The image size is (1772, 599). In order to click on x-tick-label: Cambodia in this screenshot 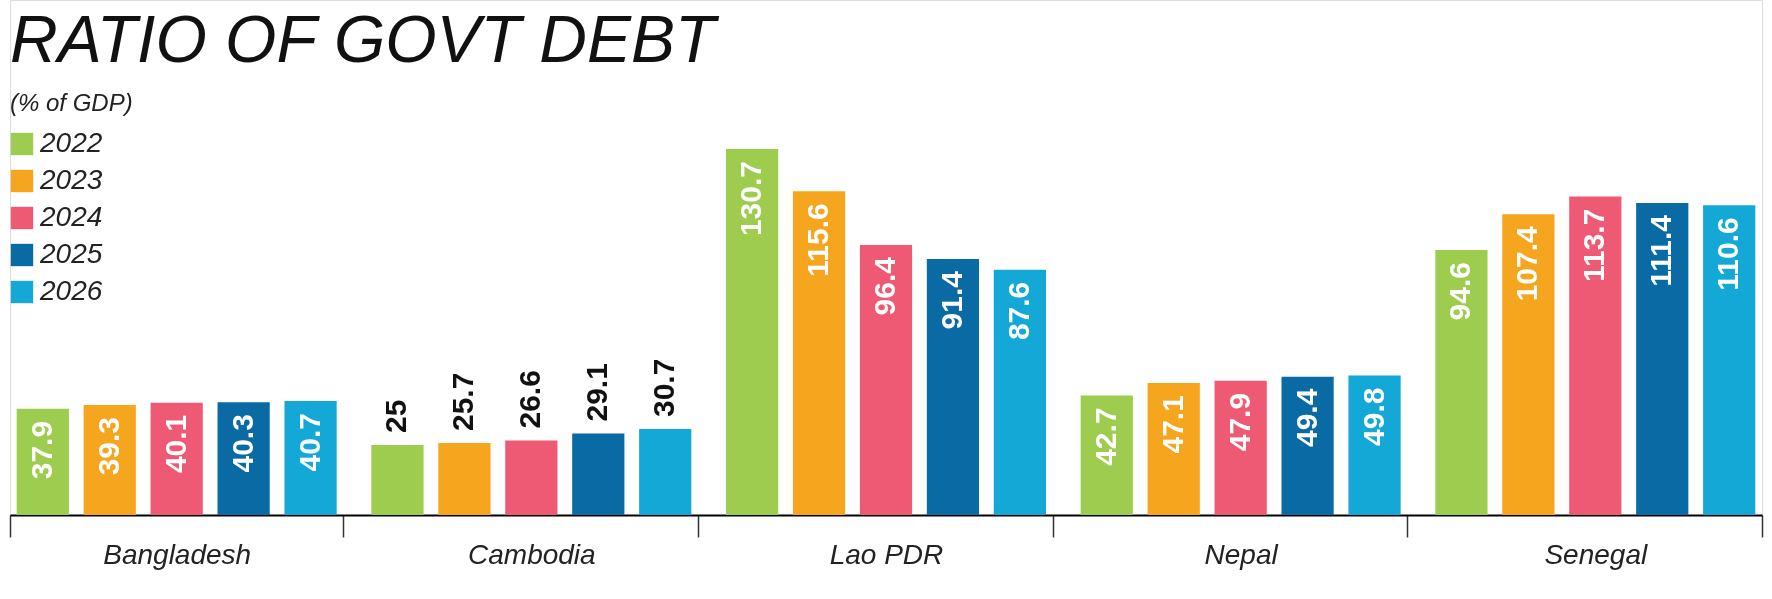, I will do `click(532, 554)`.